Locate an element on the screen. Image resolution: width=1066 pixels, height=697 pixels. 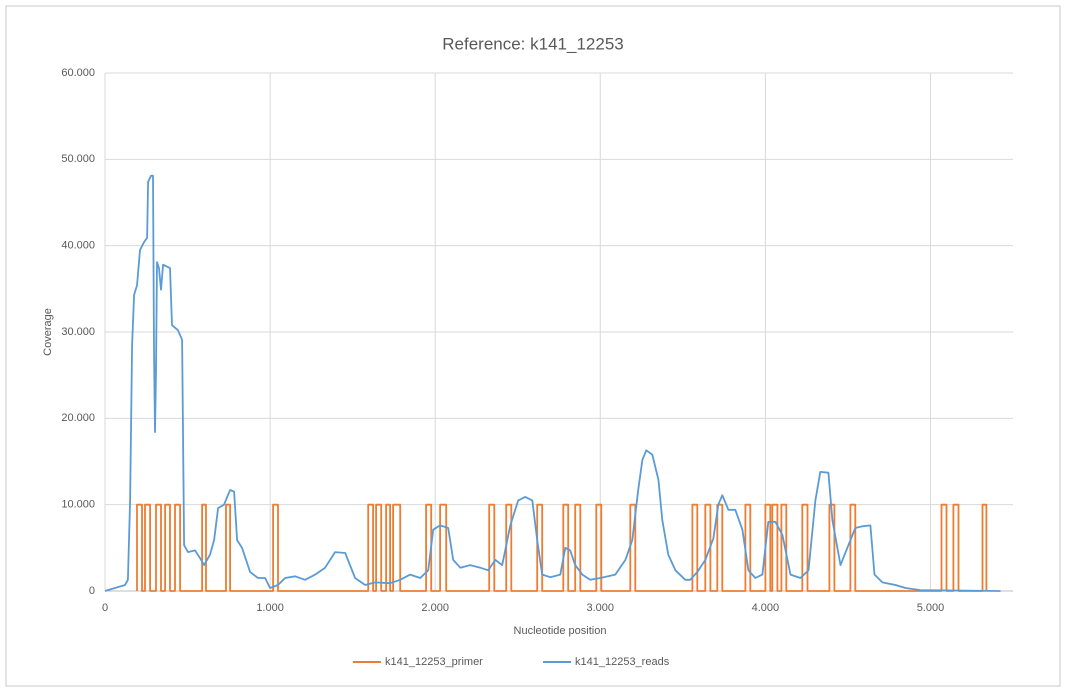
chart-title: Reference: k141_12253 is located at coordinates (532, 43).